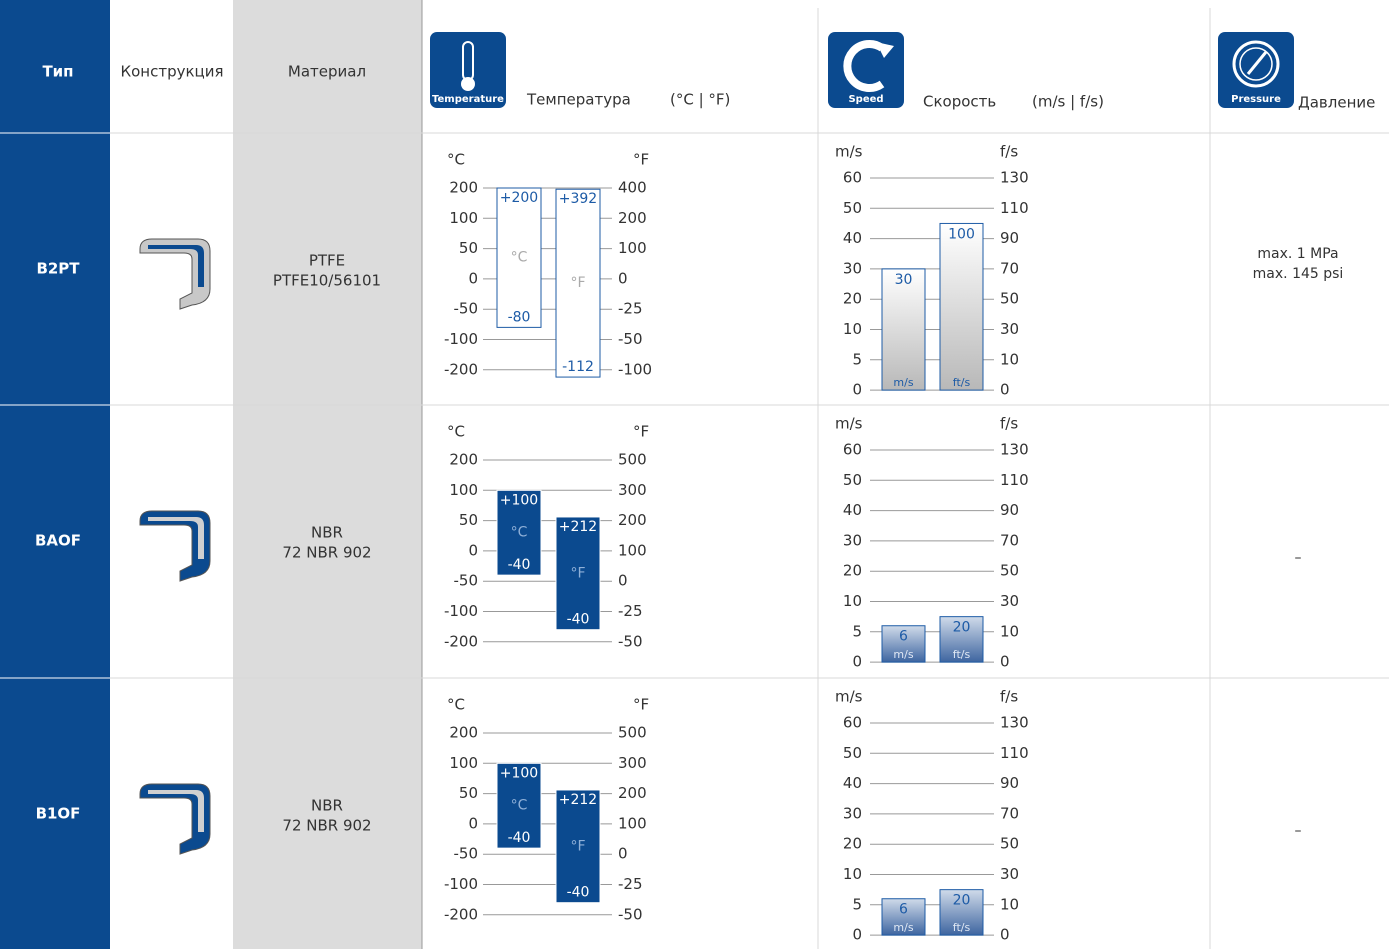  I want to click on icon-label: Speed, so click(865, 99).